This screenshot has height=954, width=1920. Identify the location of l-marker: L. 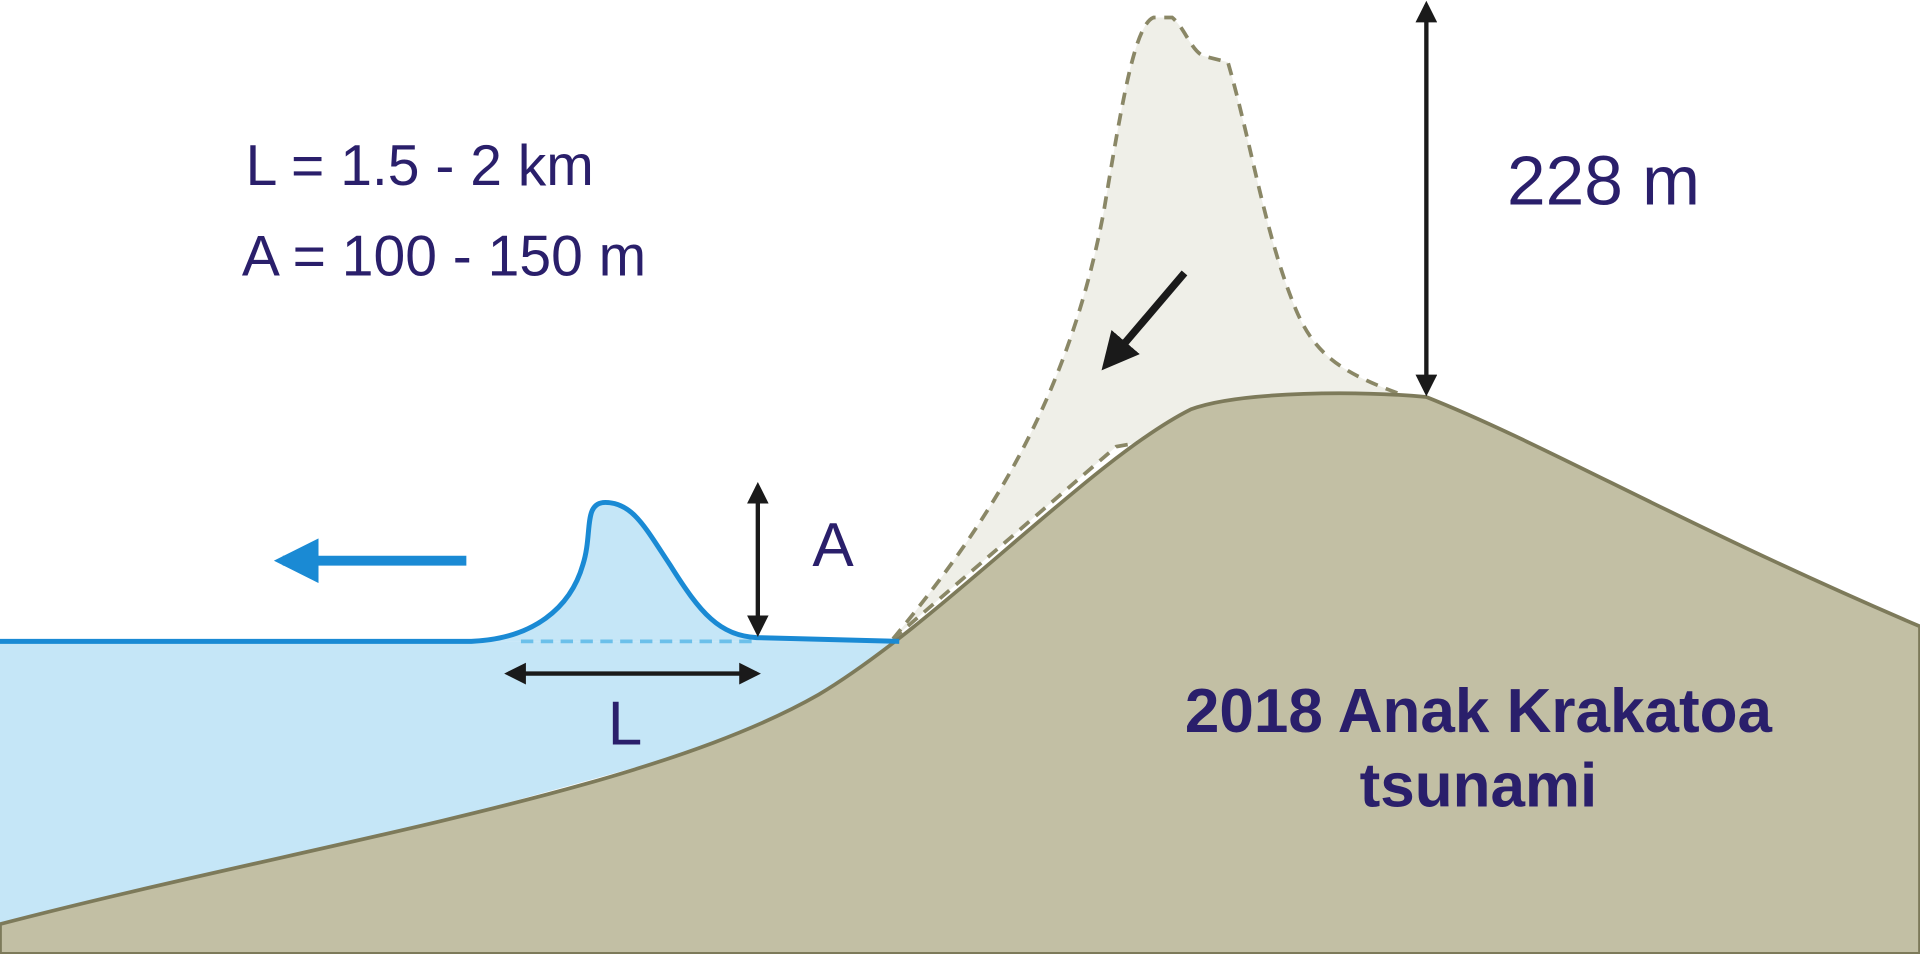
(625, 724).